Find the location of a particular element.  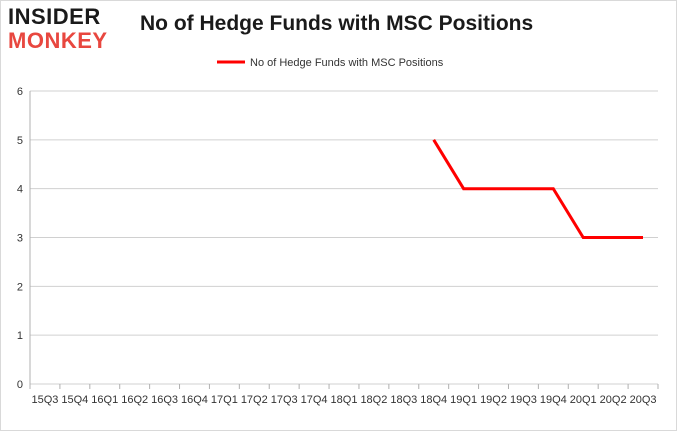

x-tick-label-17Q3: 17Q3 is located at coordinates (284, 400).